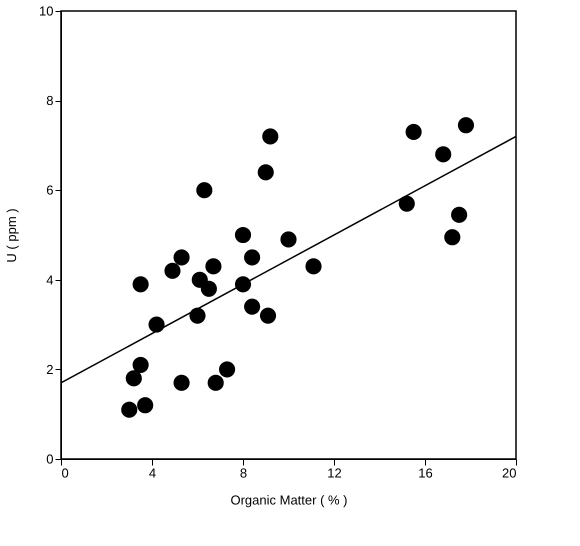  I want to click on x-tick-label: 20, so click(509, 473).